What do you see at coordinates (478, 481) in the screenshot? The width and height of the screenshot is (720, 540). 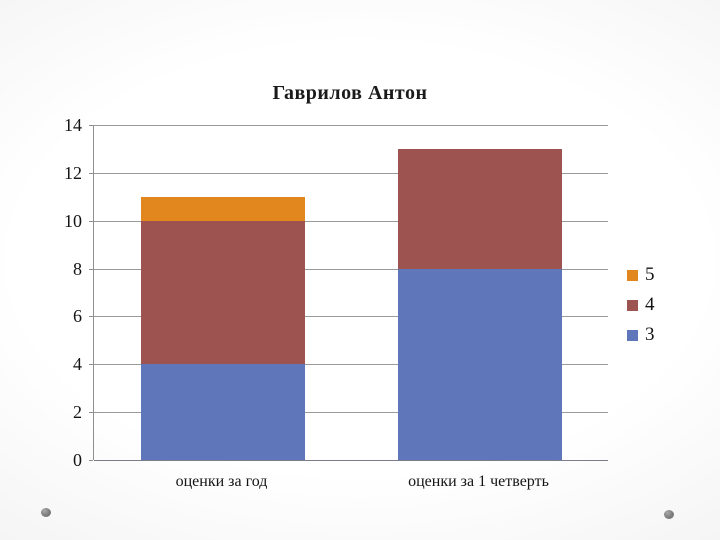 I see `x-axis-label-2: оценки за 1 четверть` at bounding box center [478, 481].